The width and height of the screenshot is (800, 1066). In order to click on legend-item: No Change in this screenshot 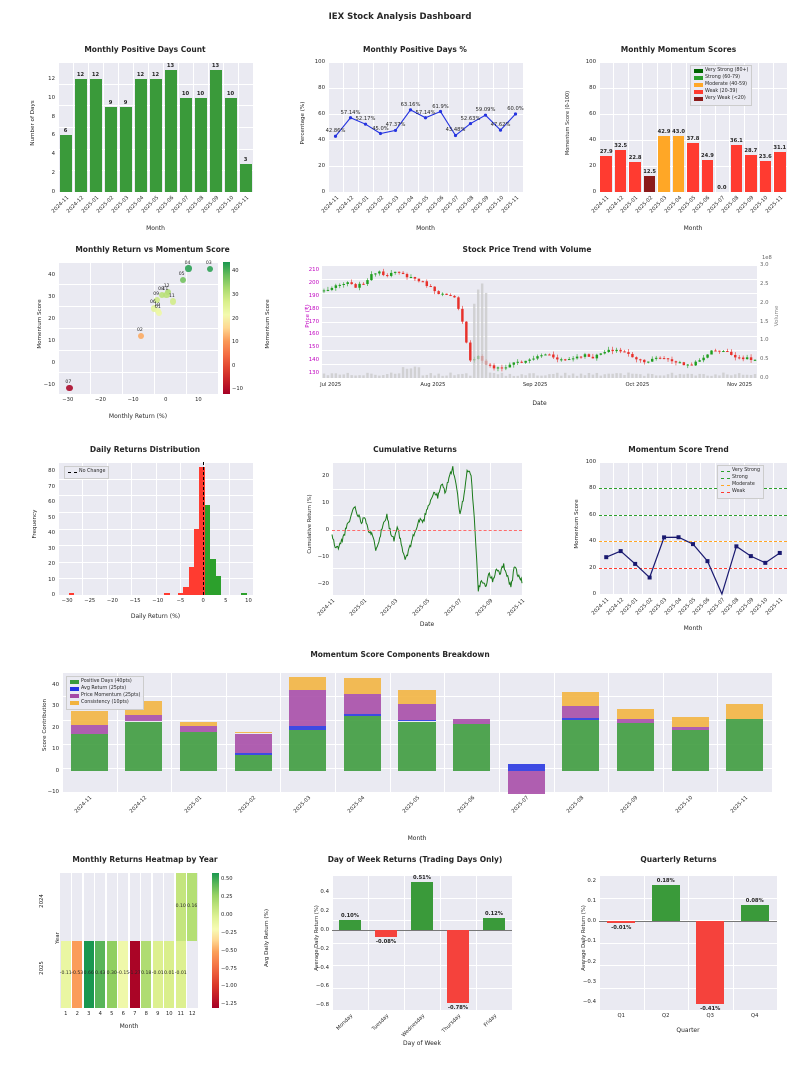, I will do `click(86, 472)`.